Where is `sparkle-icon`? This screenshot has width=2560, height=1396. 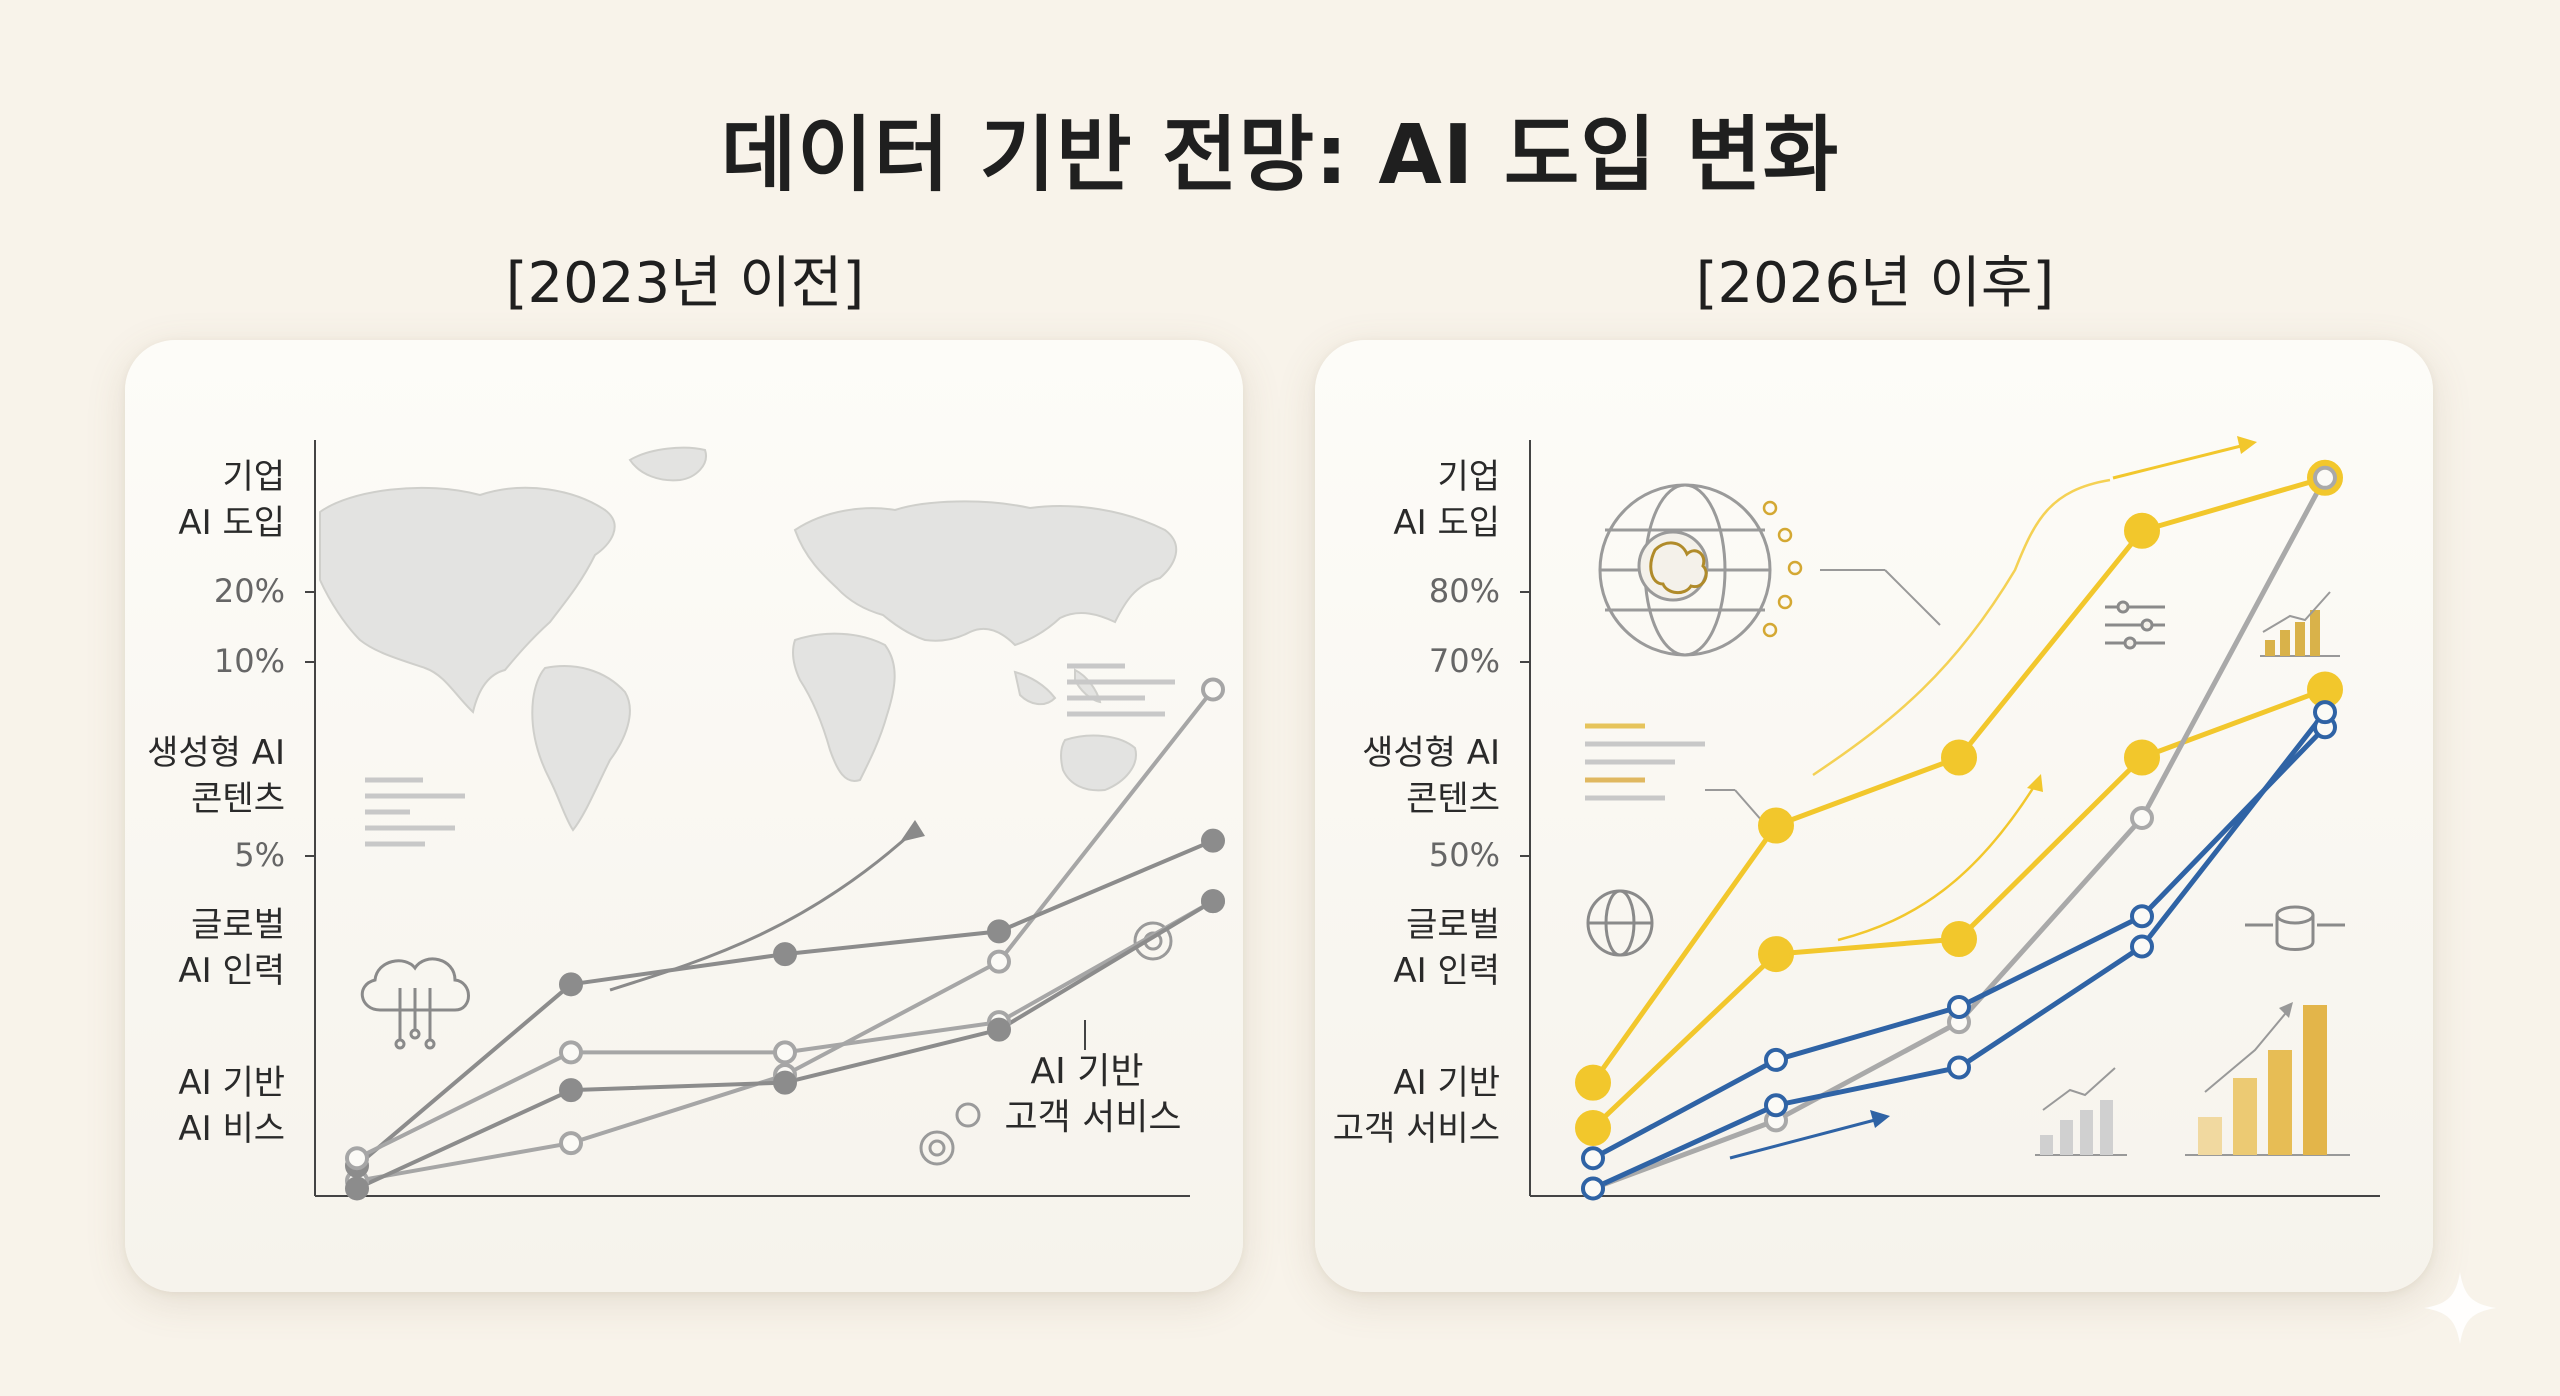
sparkle-icon is located at coordinates (2460, 1308).